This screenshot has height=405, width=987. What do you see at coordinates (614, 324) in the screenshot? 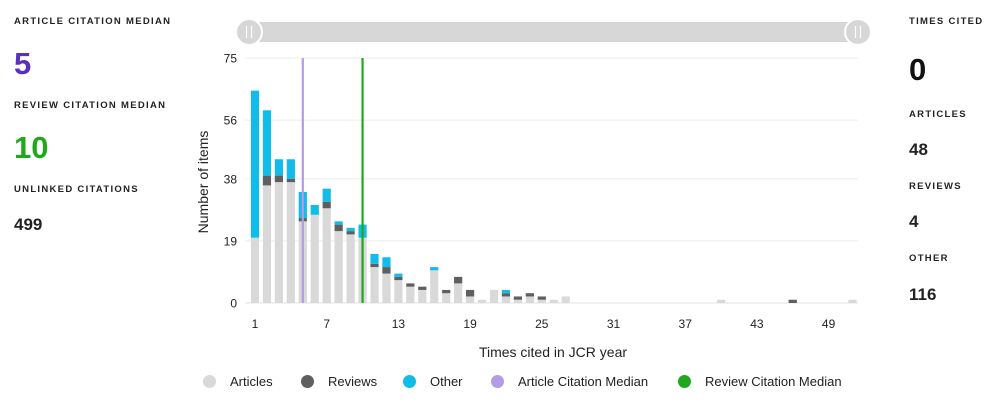
I see `x-tick-label: 31` at bounding box center [614, 324].